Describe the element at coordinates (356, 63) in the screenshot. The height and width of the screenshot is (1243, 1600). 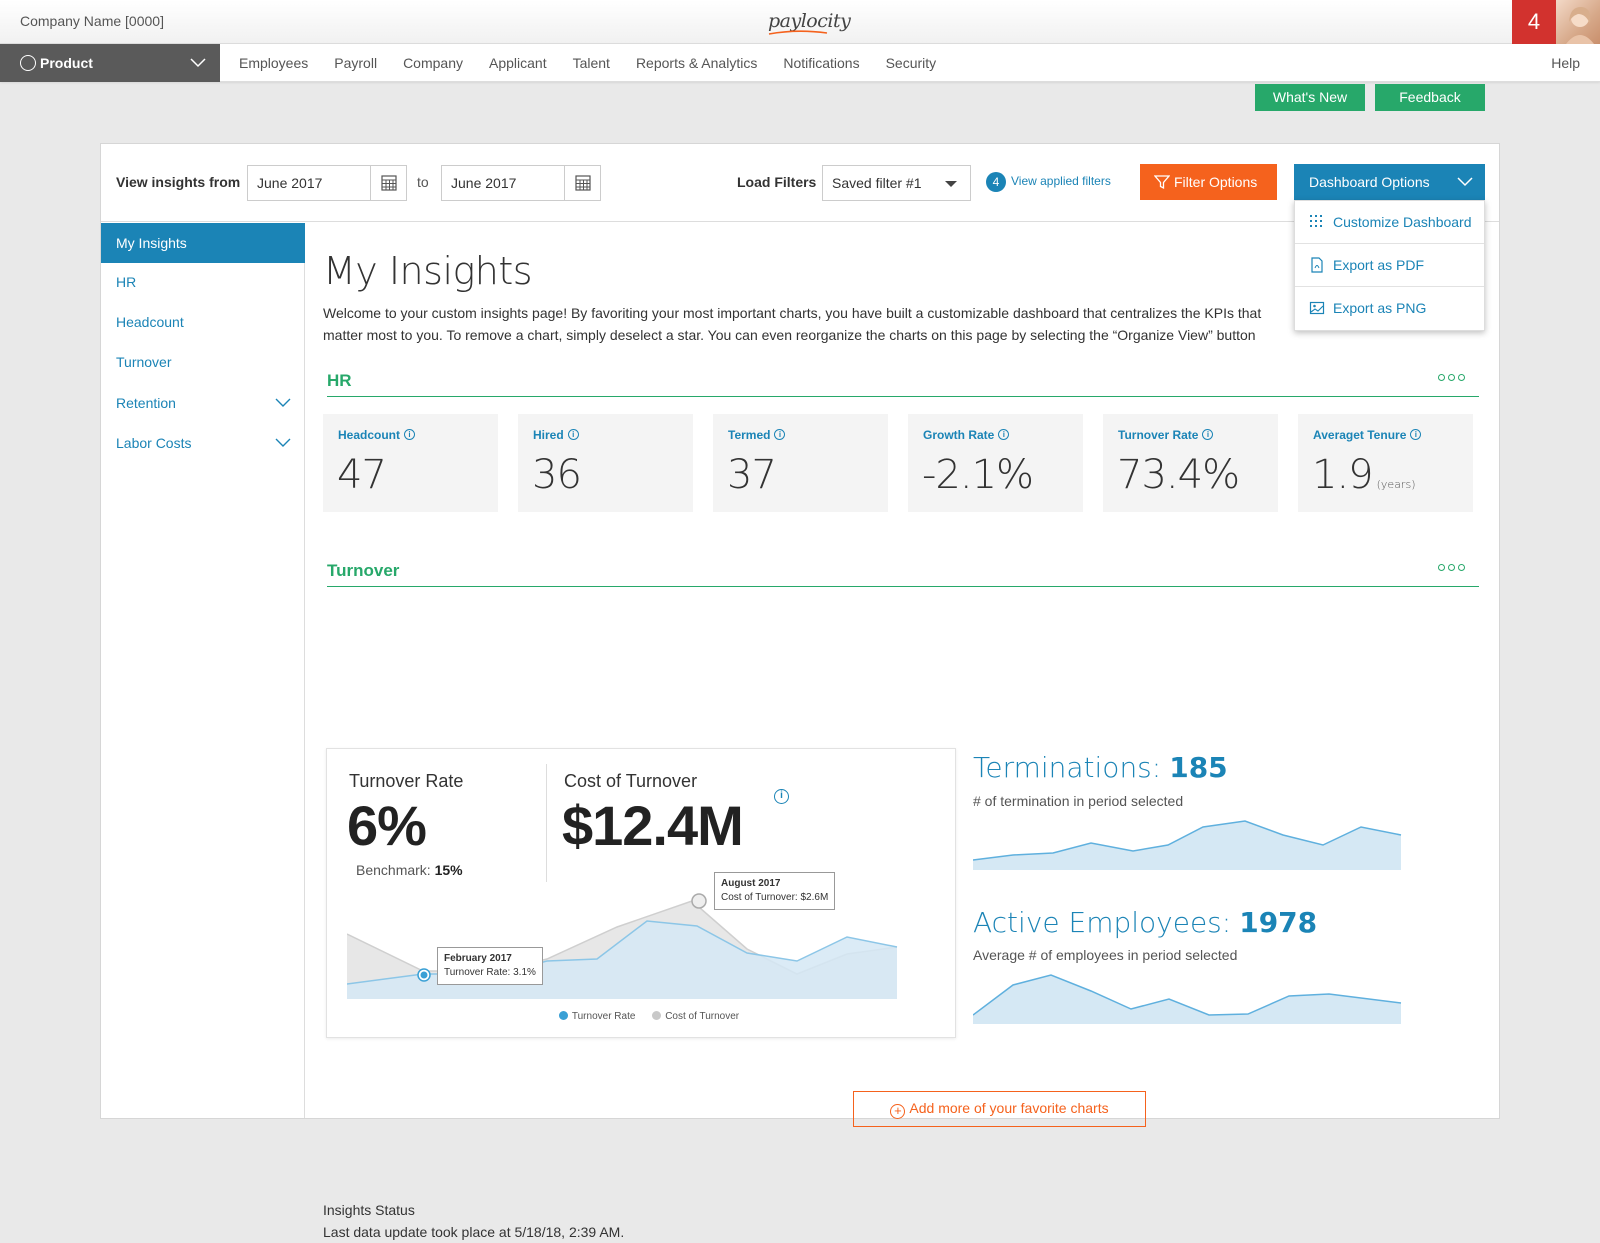
I see `nav-item-payroll: Payroll` at that location.